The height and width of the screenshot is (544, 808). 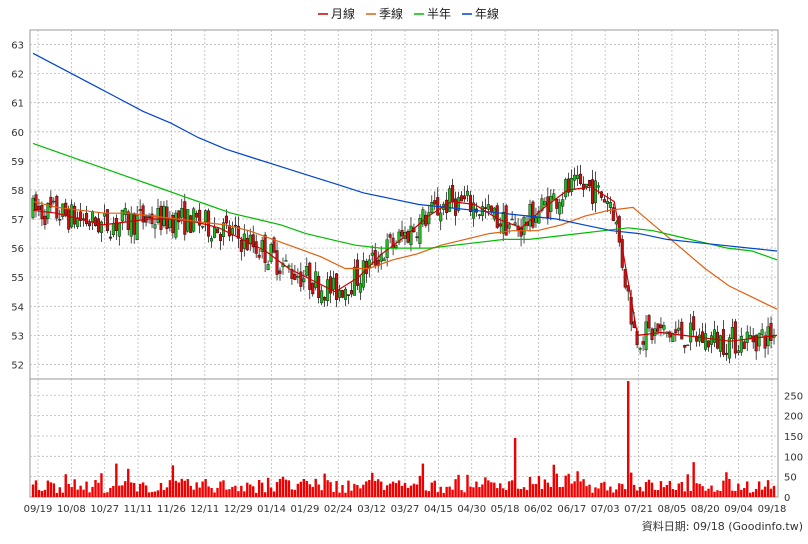 What do you see at coordinates (790, 478) in the screenshot?
I see `volume-tick-label: 50` at bounding box center [790, 478].